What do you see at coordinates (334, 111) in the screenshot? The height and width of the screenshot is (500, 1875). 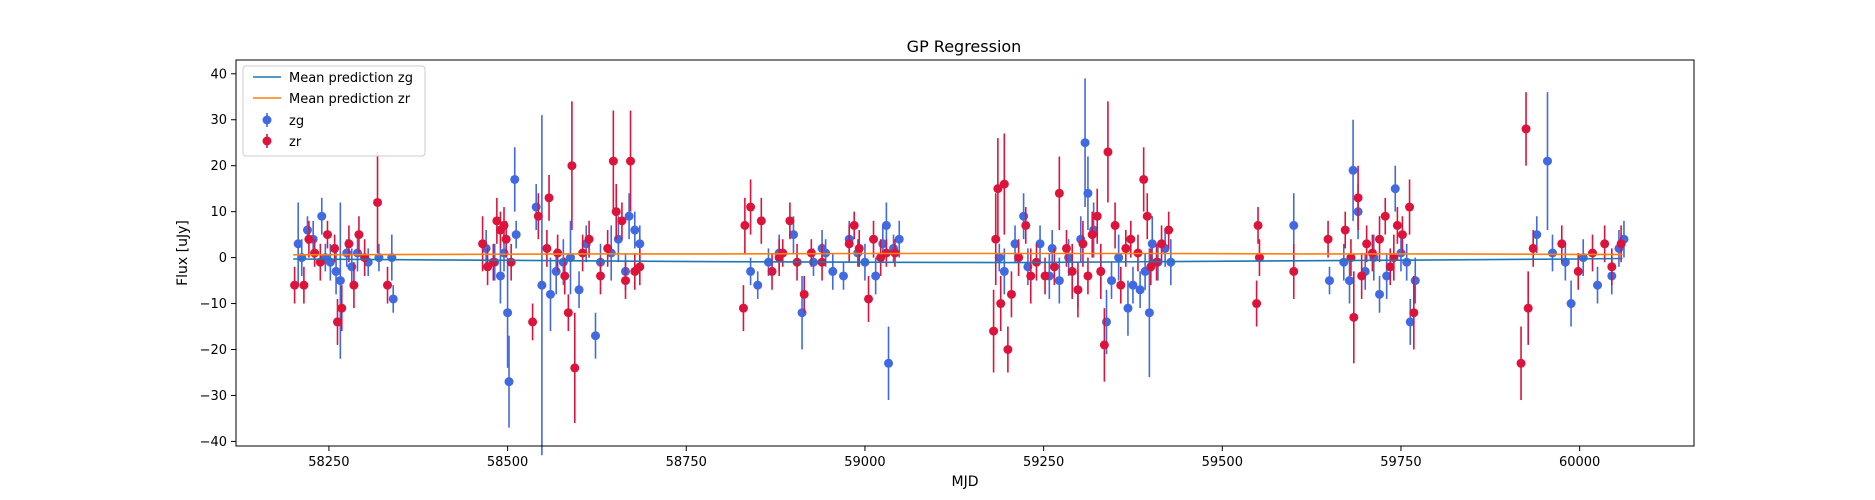 I see `legend-box` at bounding box center [334, 111].